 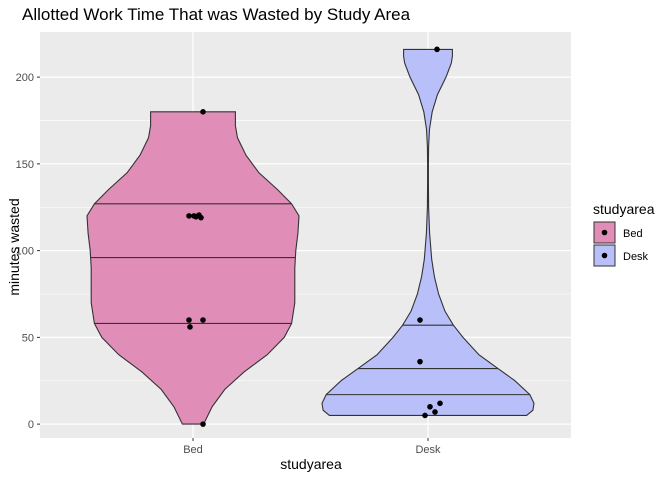 I want to click on y-tick-label: 50, so click(x=28, y=338).